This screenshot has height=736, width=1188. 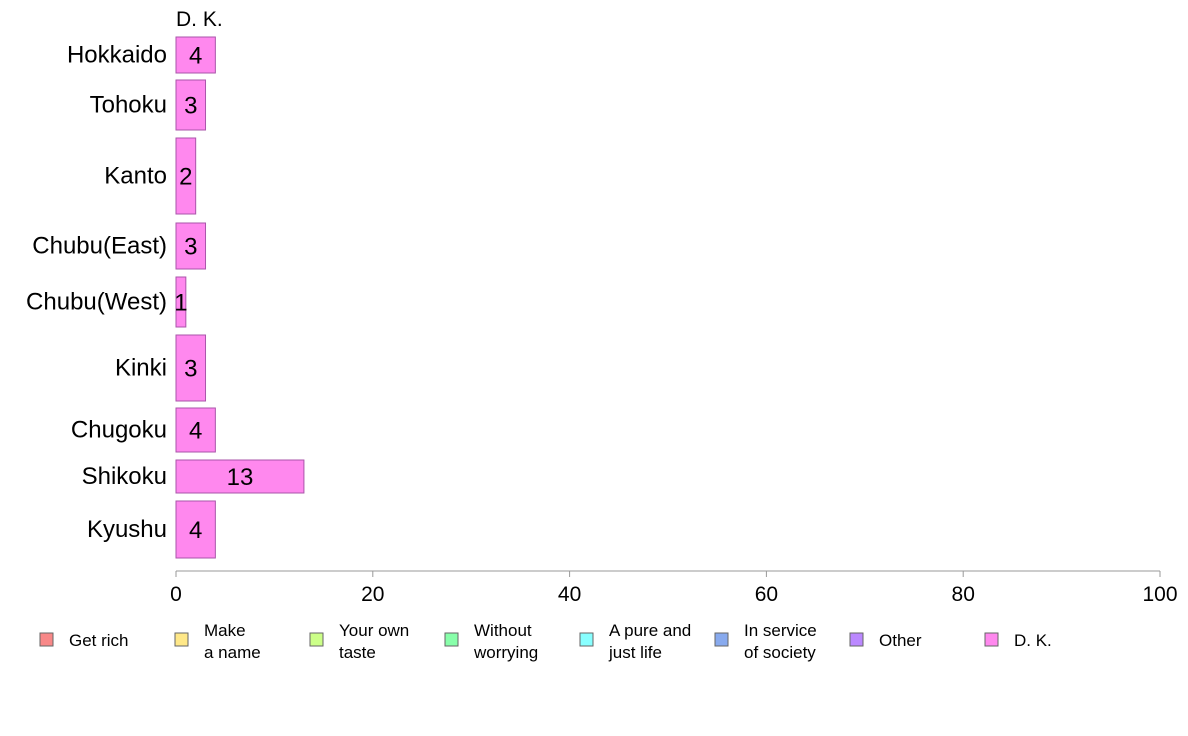 I want to click on legend-label-your-own-taste: Your own taste, so click(x=374, y=641).